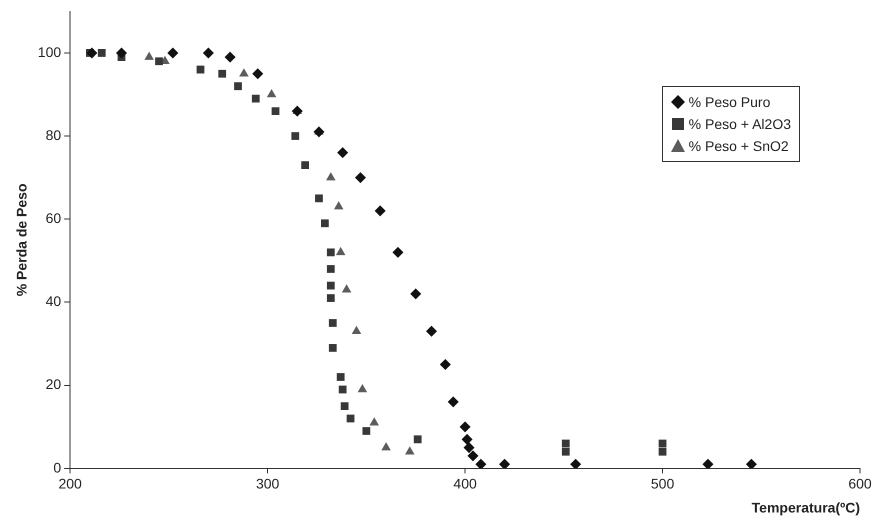  What do you see at coordinates (50, 52) in the screenshot?
I see `y-tick-label: 100` at bounding box center [50, 52].